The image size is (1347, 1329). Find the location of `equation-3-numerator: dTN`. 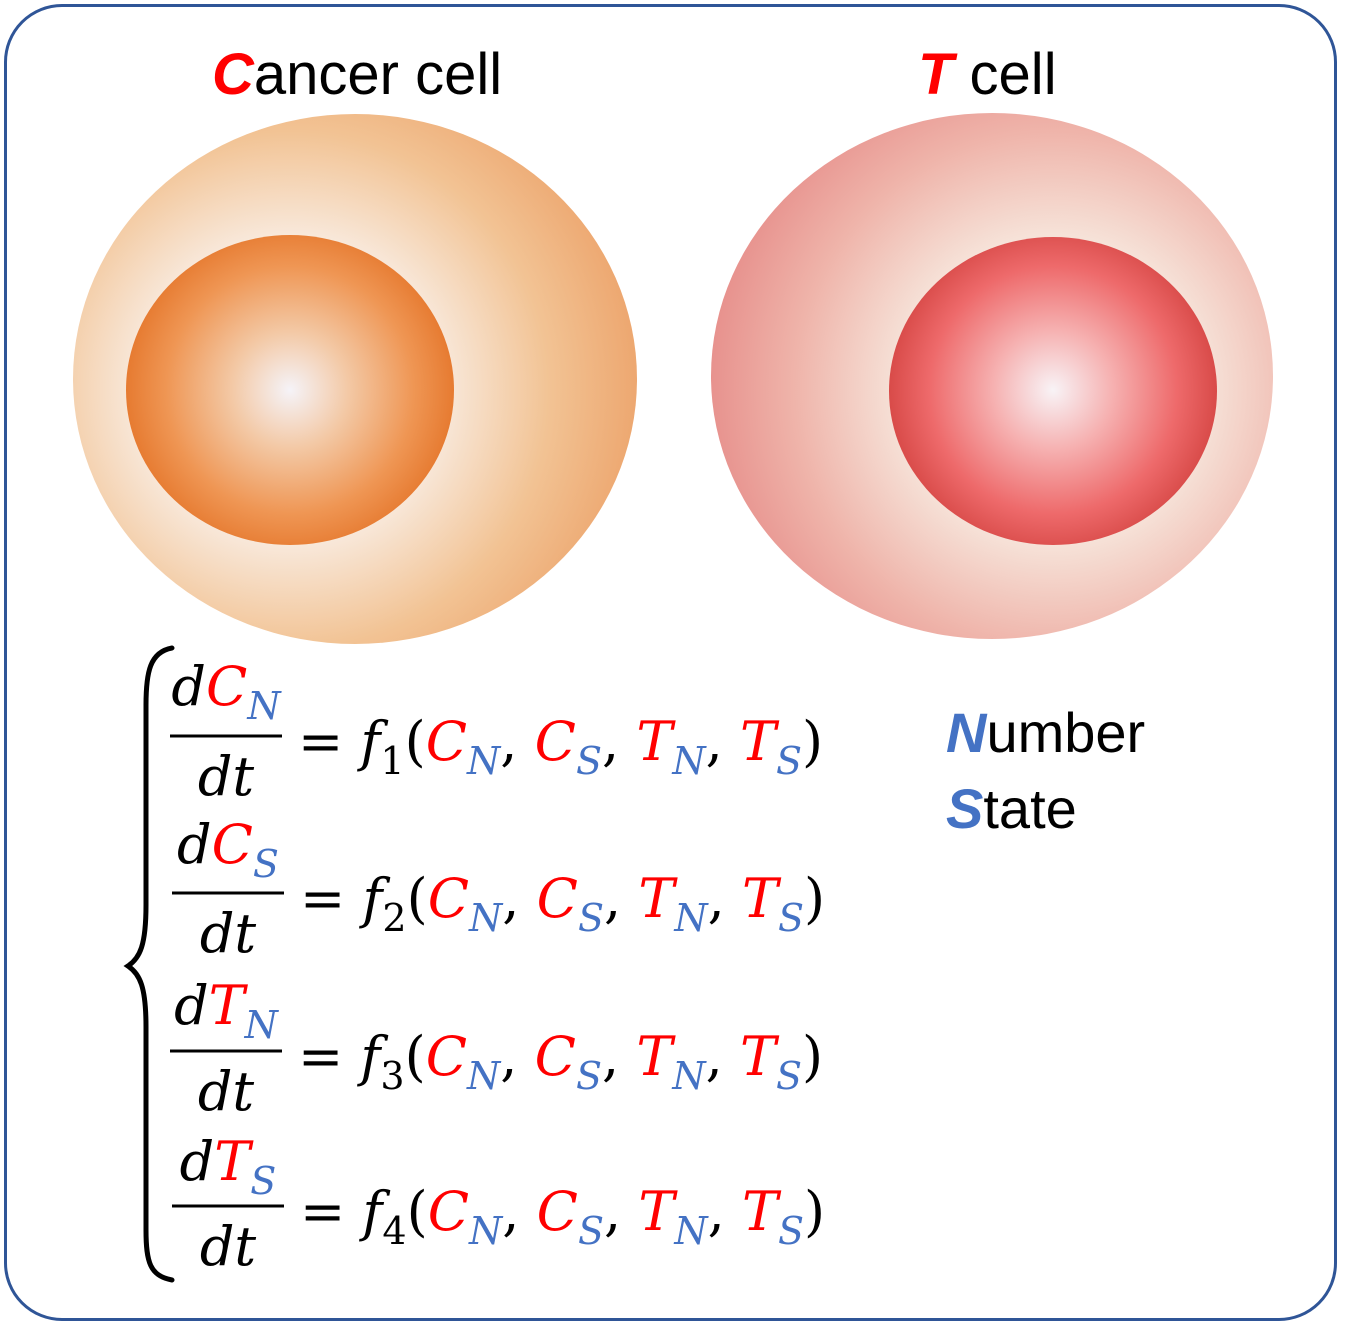

equation-3-numerator: dTN is located at coordinates (227, 1010).